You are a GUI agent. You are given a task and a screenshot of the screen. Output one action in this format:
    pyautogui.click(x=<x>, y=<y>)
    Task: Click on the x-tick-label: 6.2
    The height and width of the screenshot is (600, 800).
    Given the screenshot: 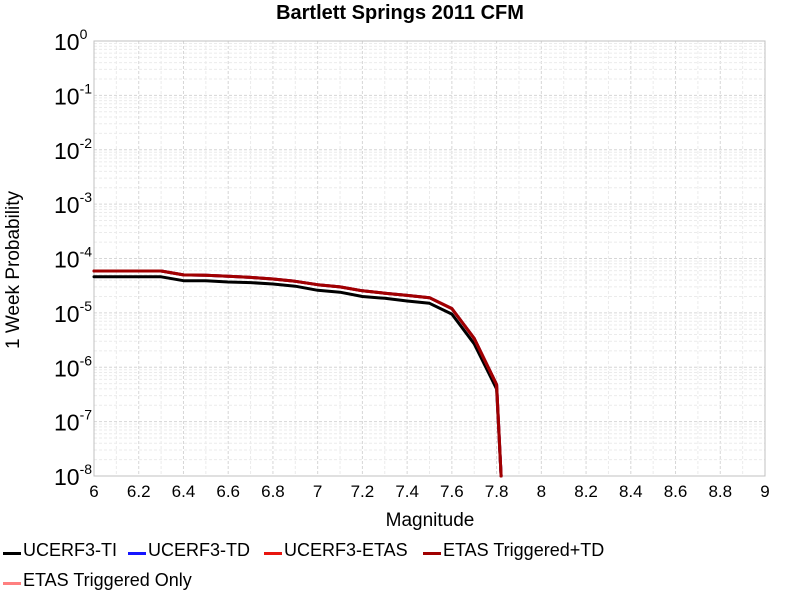 What is the action you would take?
    pyautogui.click(x=139, y=491)
    